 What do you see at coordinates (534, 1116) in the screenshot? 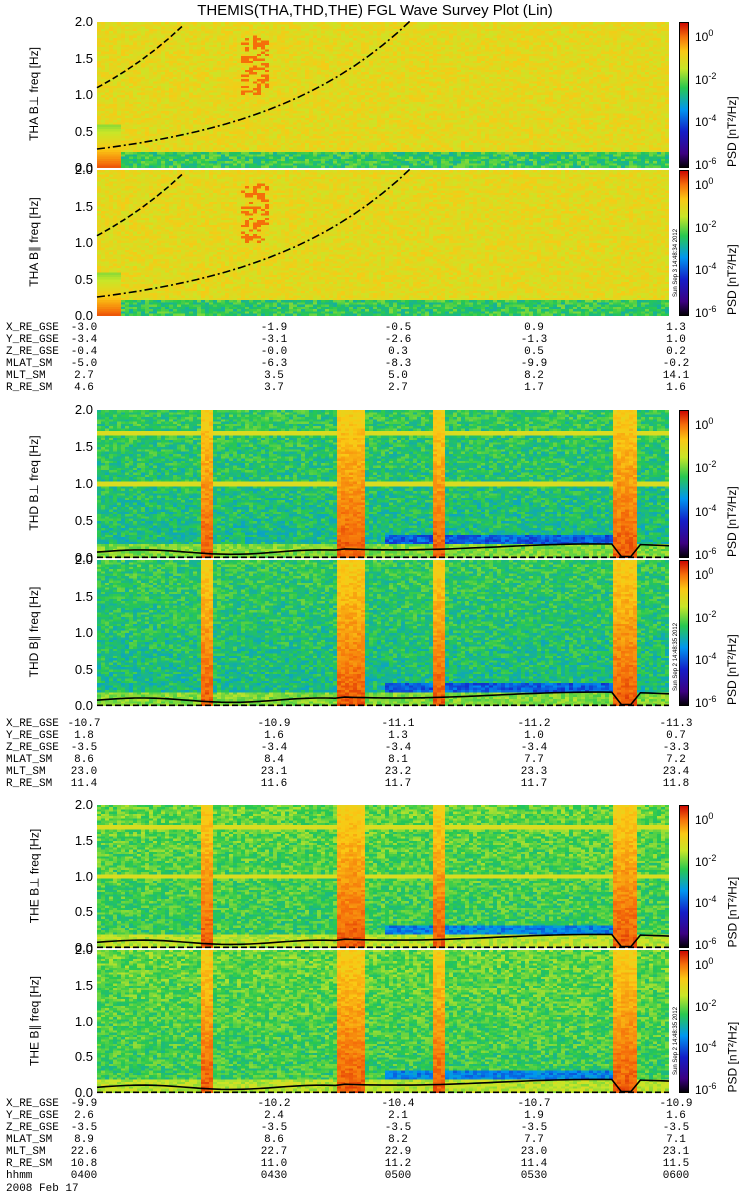
I see `ephemeris-value: 1.9` at bounding box center [534, 1116].